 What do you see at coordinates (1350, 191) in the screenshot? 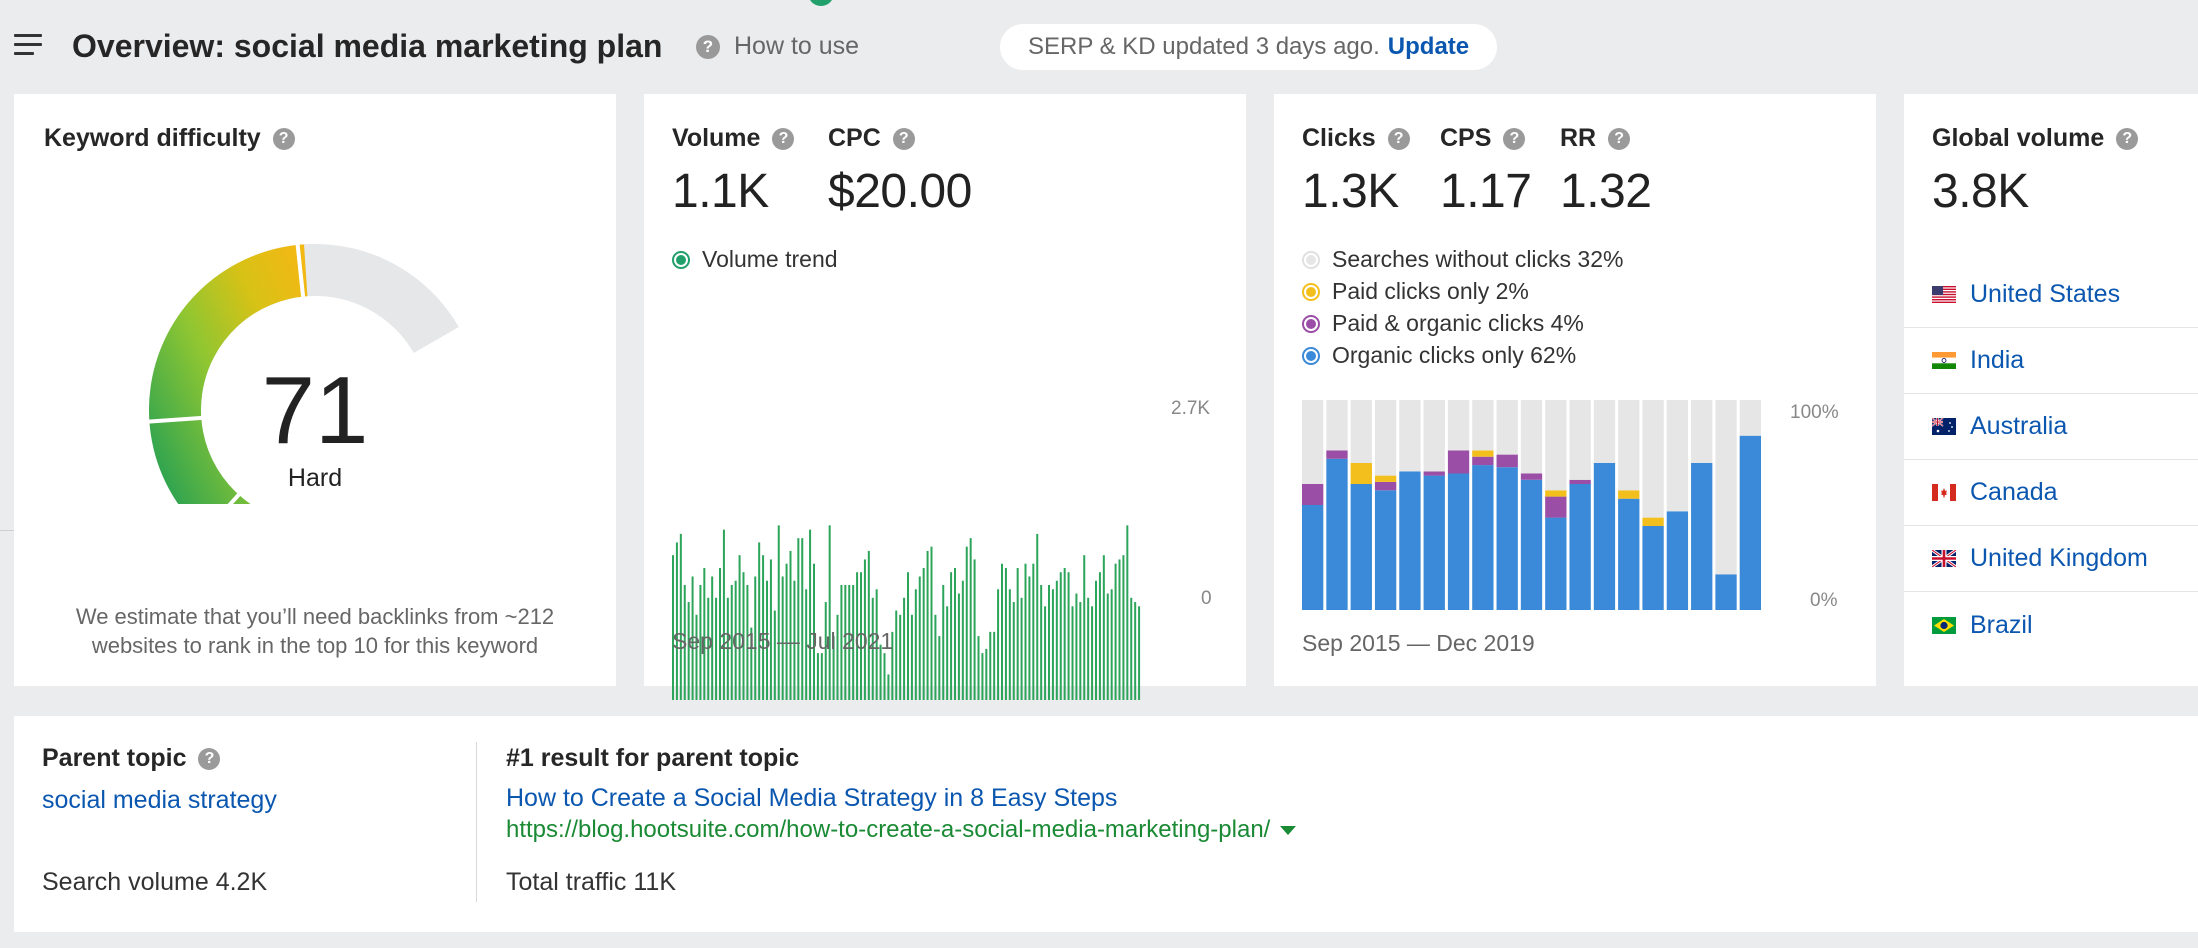
I see `clicks-value: 1.3K` at bounding box center [1350, 191].